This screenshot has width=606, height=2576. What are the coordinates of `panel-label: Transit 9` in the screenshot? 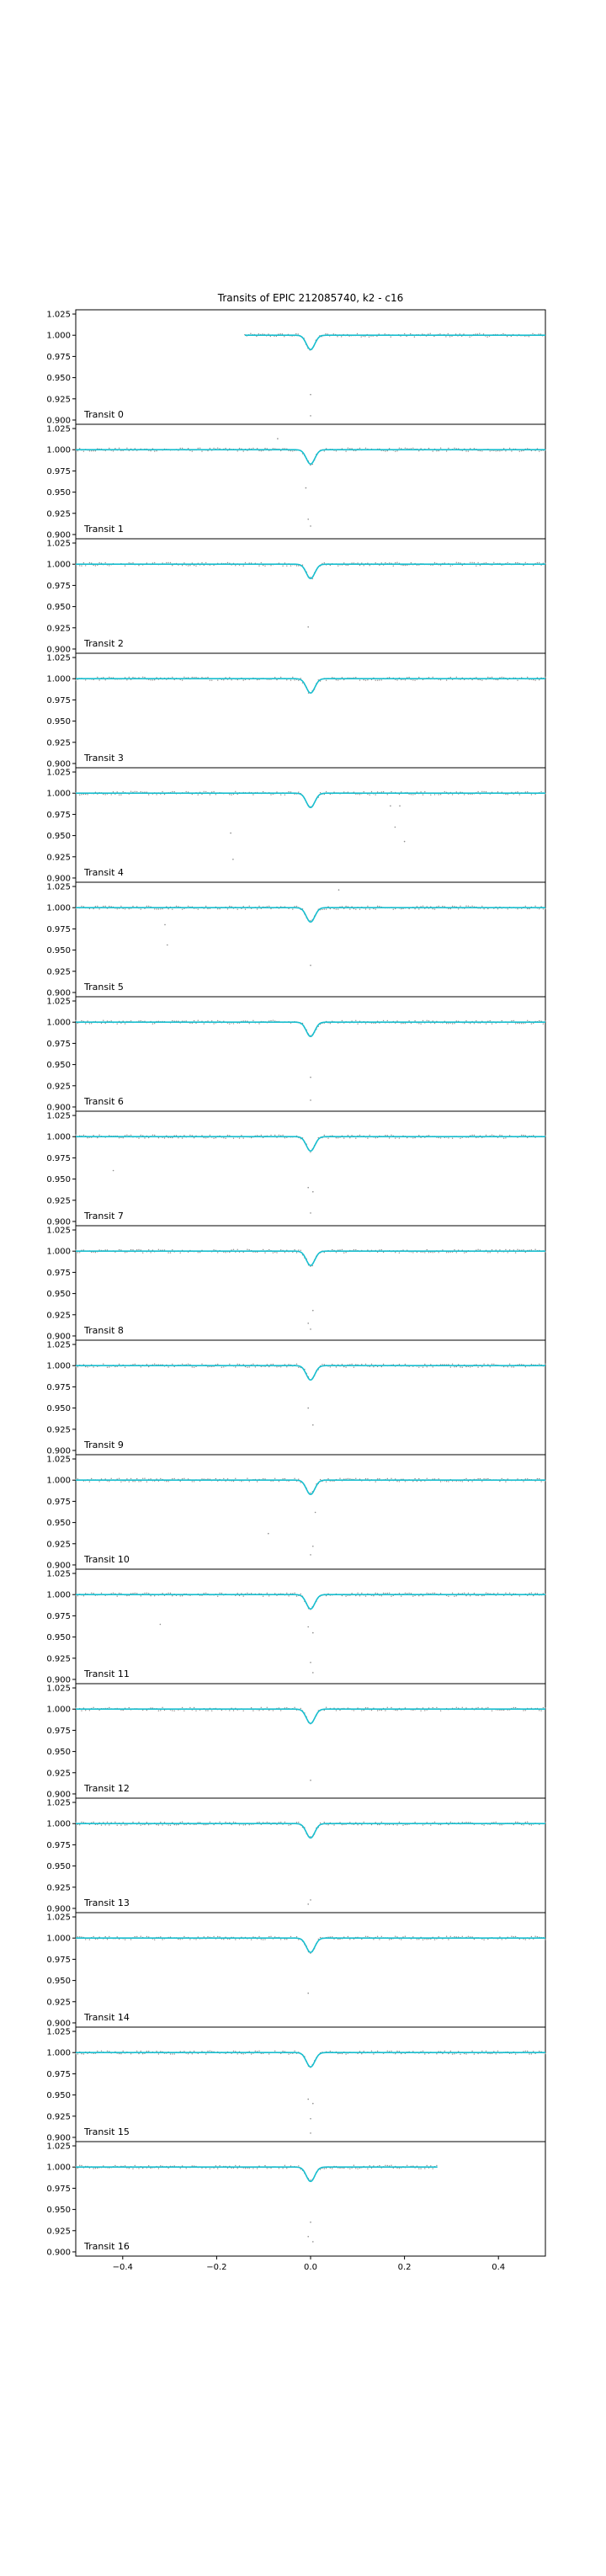 It's located at (103, 1445).